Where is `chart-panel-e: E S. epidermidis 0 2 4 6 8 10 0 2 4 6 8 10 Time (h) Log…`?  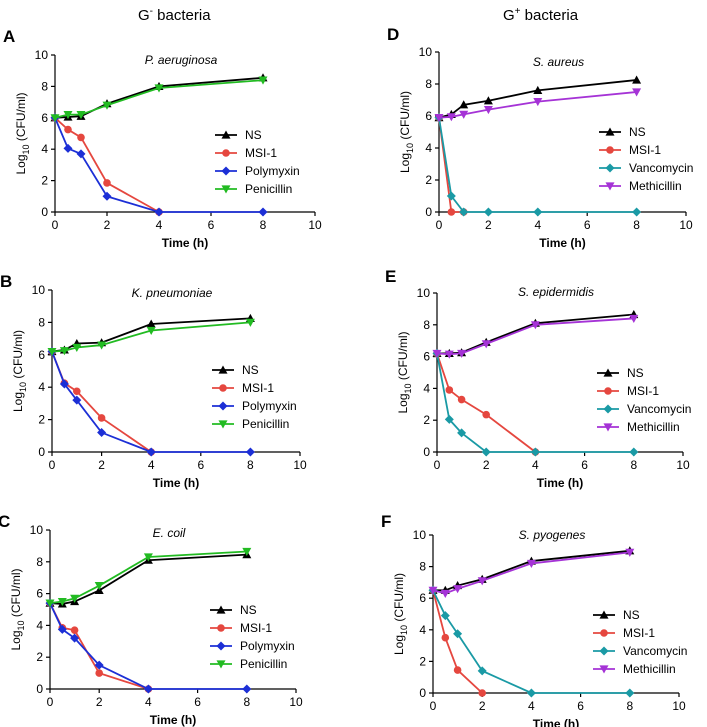 chart-panel-e: E S. epidermidis 0 2 4 6 8 10 0 2 4 6 8 10 Time (h) Log… is located at coordinates (538, 378).